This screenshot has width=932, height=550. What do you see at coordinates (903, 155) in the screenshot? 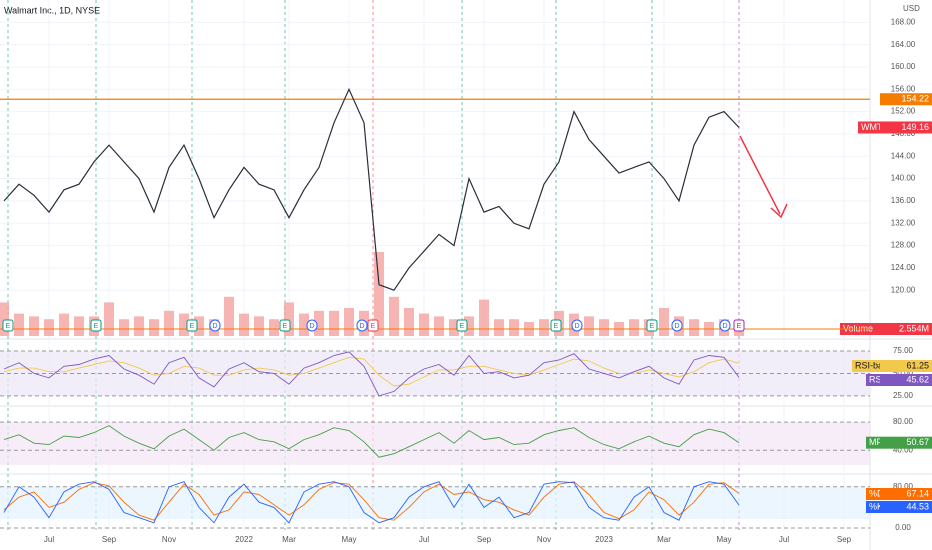
I see `y-tick-label: 144.00` at bounding box center [903, 155].